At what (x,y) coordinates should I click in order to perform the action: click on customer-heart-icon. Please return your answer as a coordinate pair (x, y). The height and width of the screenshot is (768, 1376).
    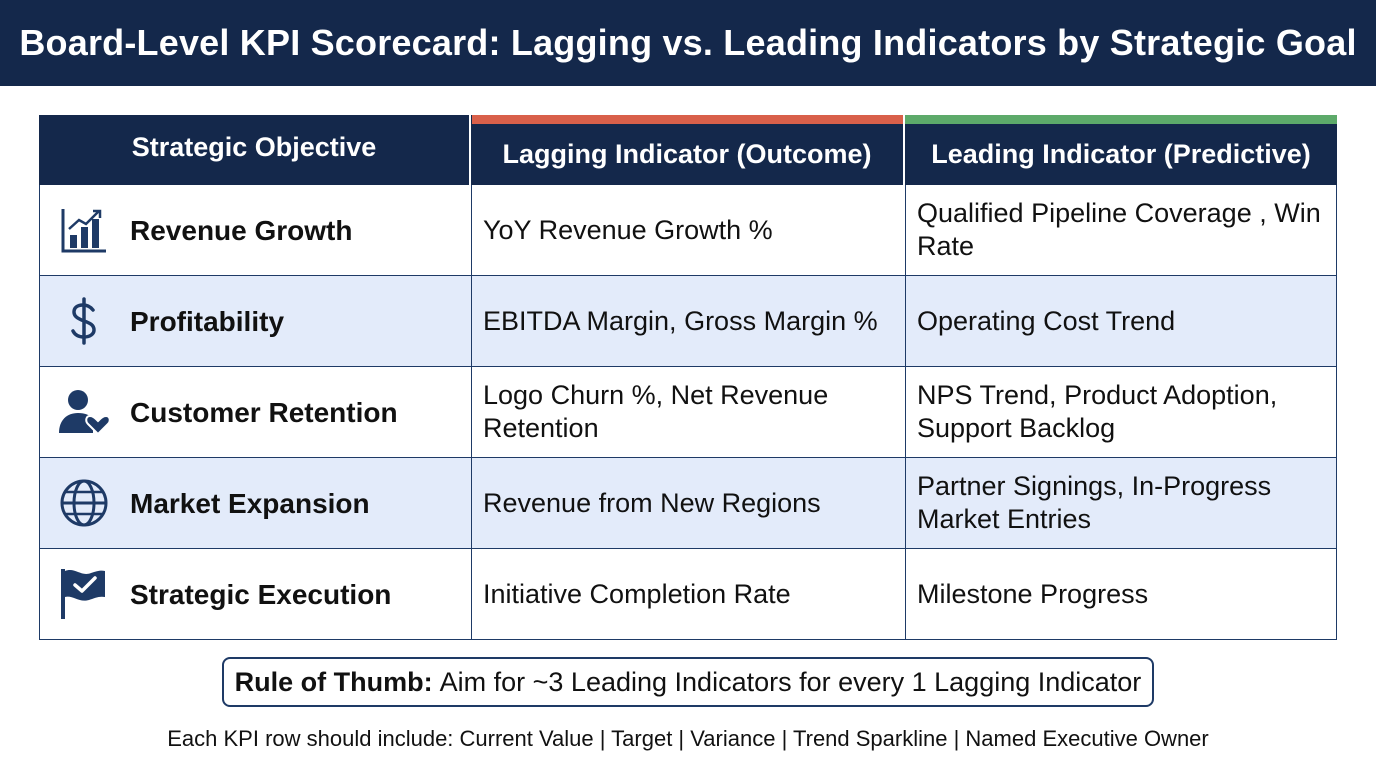
    Looking at the image, I should click on (84, 412).